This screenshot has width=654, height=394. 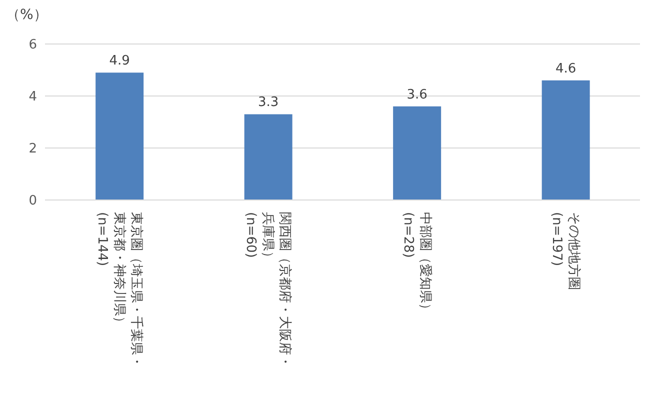 What do you see at coordinates (416, 264) in the screenshot?
I see `x-tick-label: 中部圏（愛知県）(n=28)` at bounding box center [416, 264].